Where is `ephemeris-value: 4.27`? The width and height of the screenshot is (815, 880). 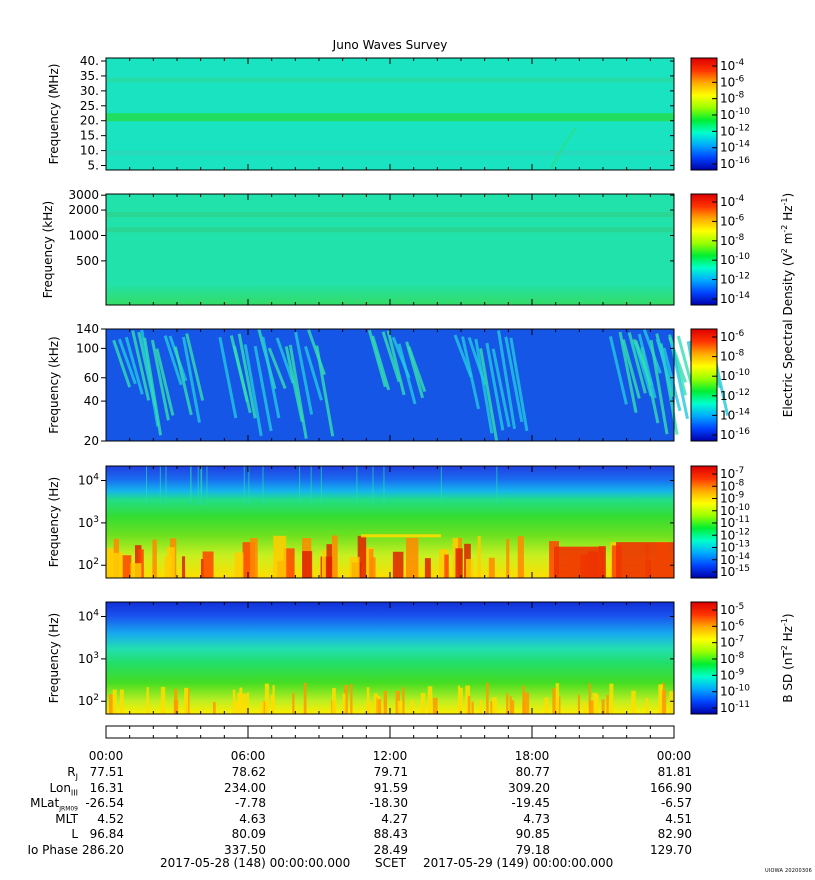
ephemeris-value: 4.27 is located at coordinates (394, 818).